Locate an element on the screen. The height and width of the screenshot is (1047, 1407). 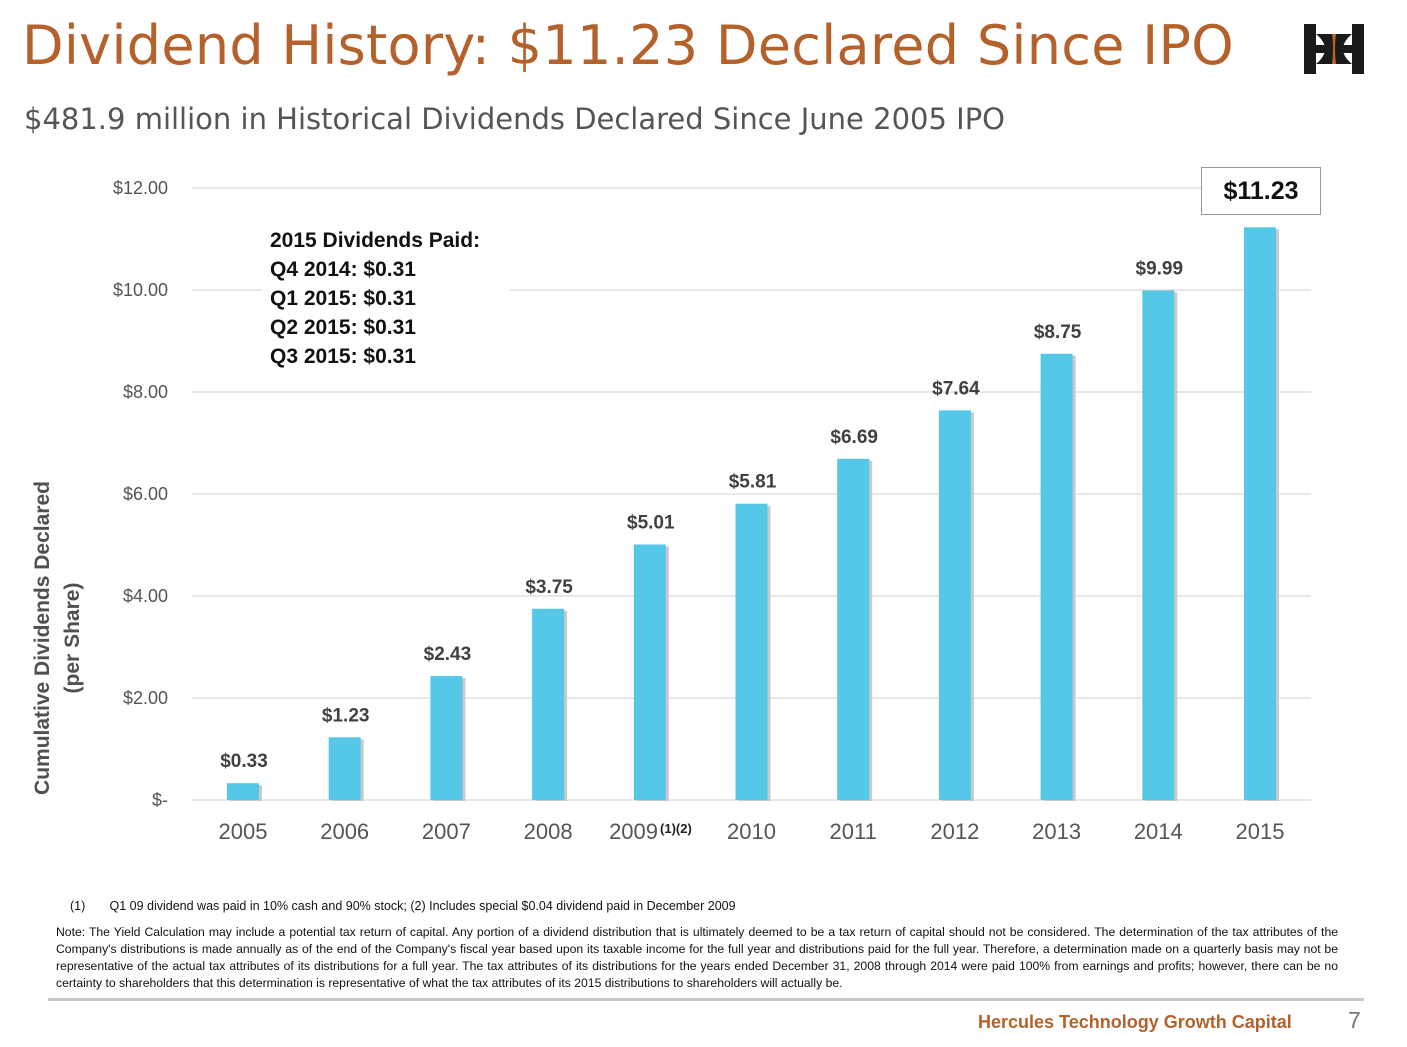
x-tick-label: 2005 is located at coordinates (243, 831).